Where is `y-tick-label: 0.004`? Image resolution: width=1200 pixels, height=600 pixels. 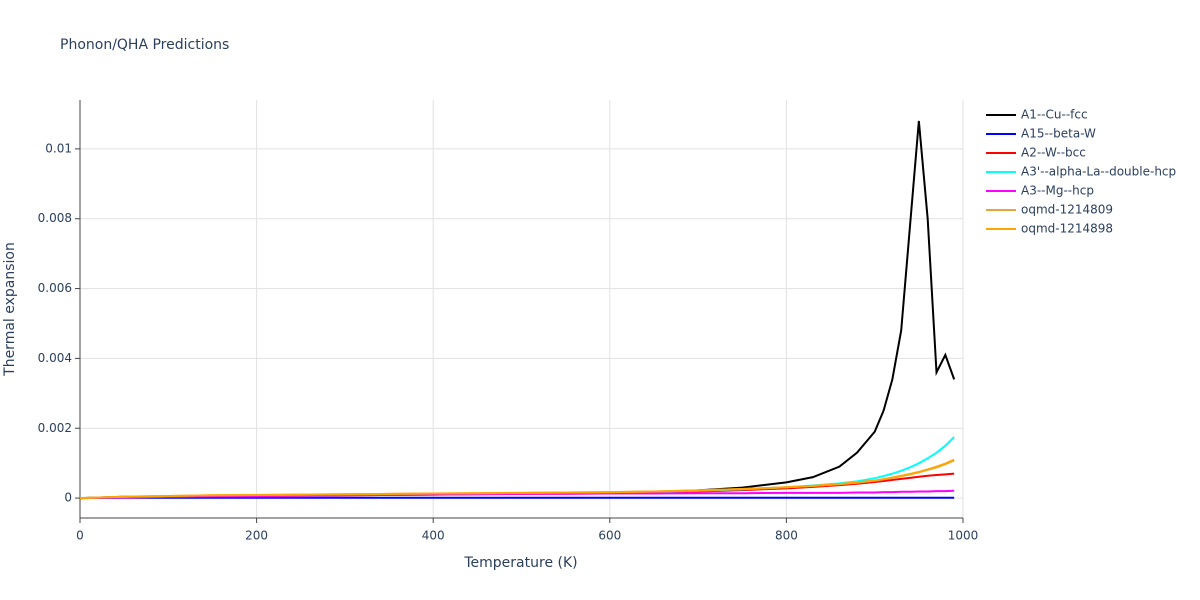
y-tick-label: 0.004 is located at coordinates (55, 358).